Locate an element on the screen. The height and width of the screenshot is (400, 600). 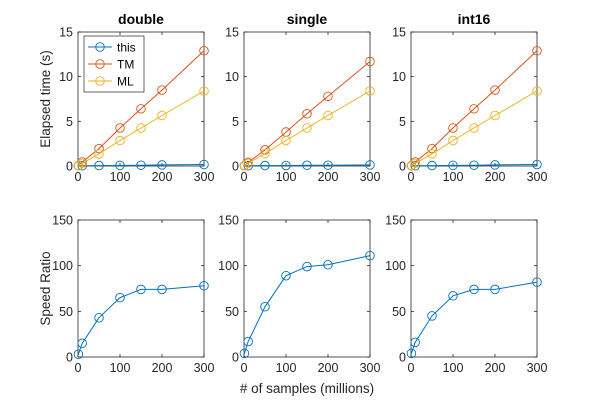
x-axis-label: # of samples (millions) is located at coordinates (307, 388).